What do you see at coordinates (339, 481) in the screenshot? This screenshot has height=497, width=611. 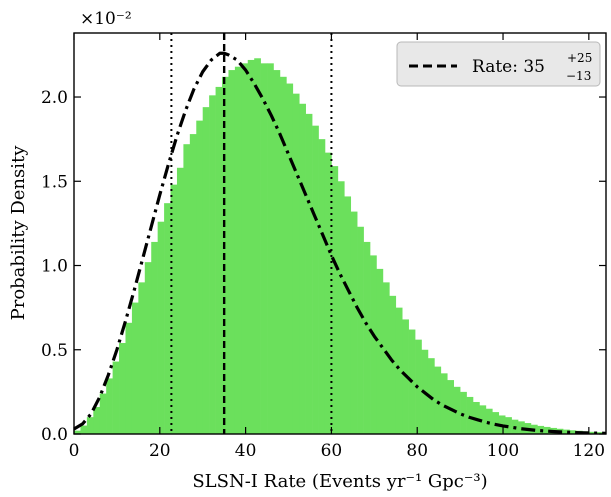 I see `x-axis-label: SLSN-I Rate (Events yr⁻¹ Gpc⁻³)` at bounding box center [339, 481].